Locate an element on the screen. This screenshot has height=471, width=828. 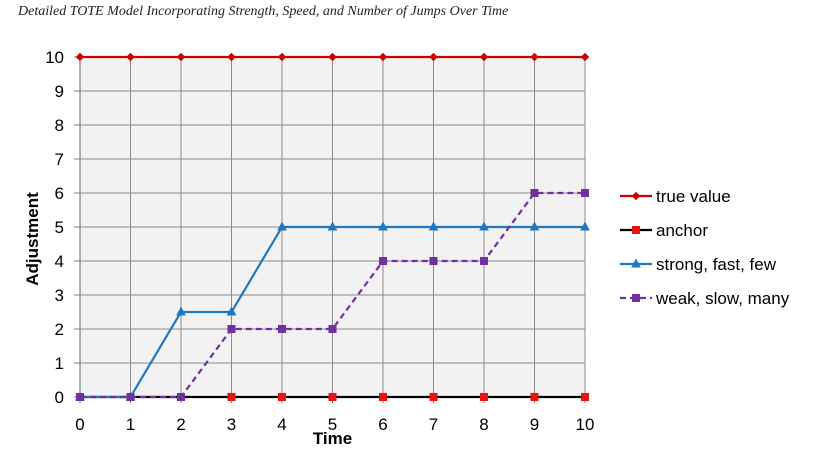
x-tick-label: 5 is located at coordinates (332, 424).